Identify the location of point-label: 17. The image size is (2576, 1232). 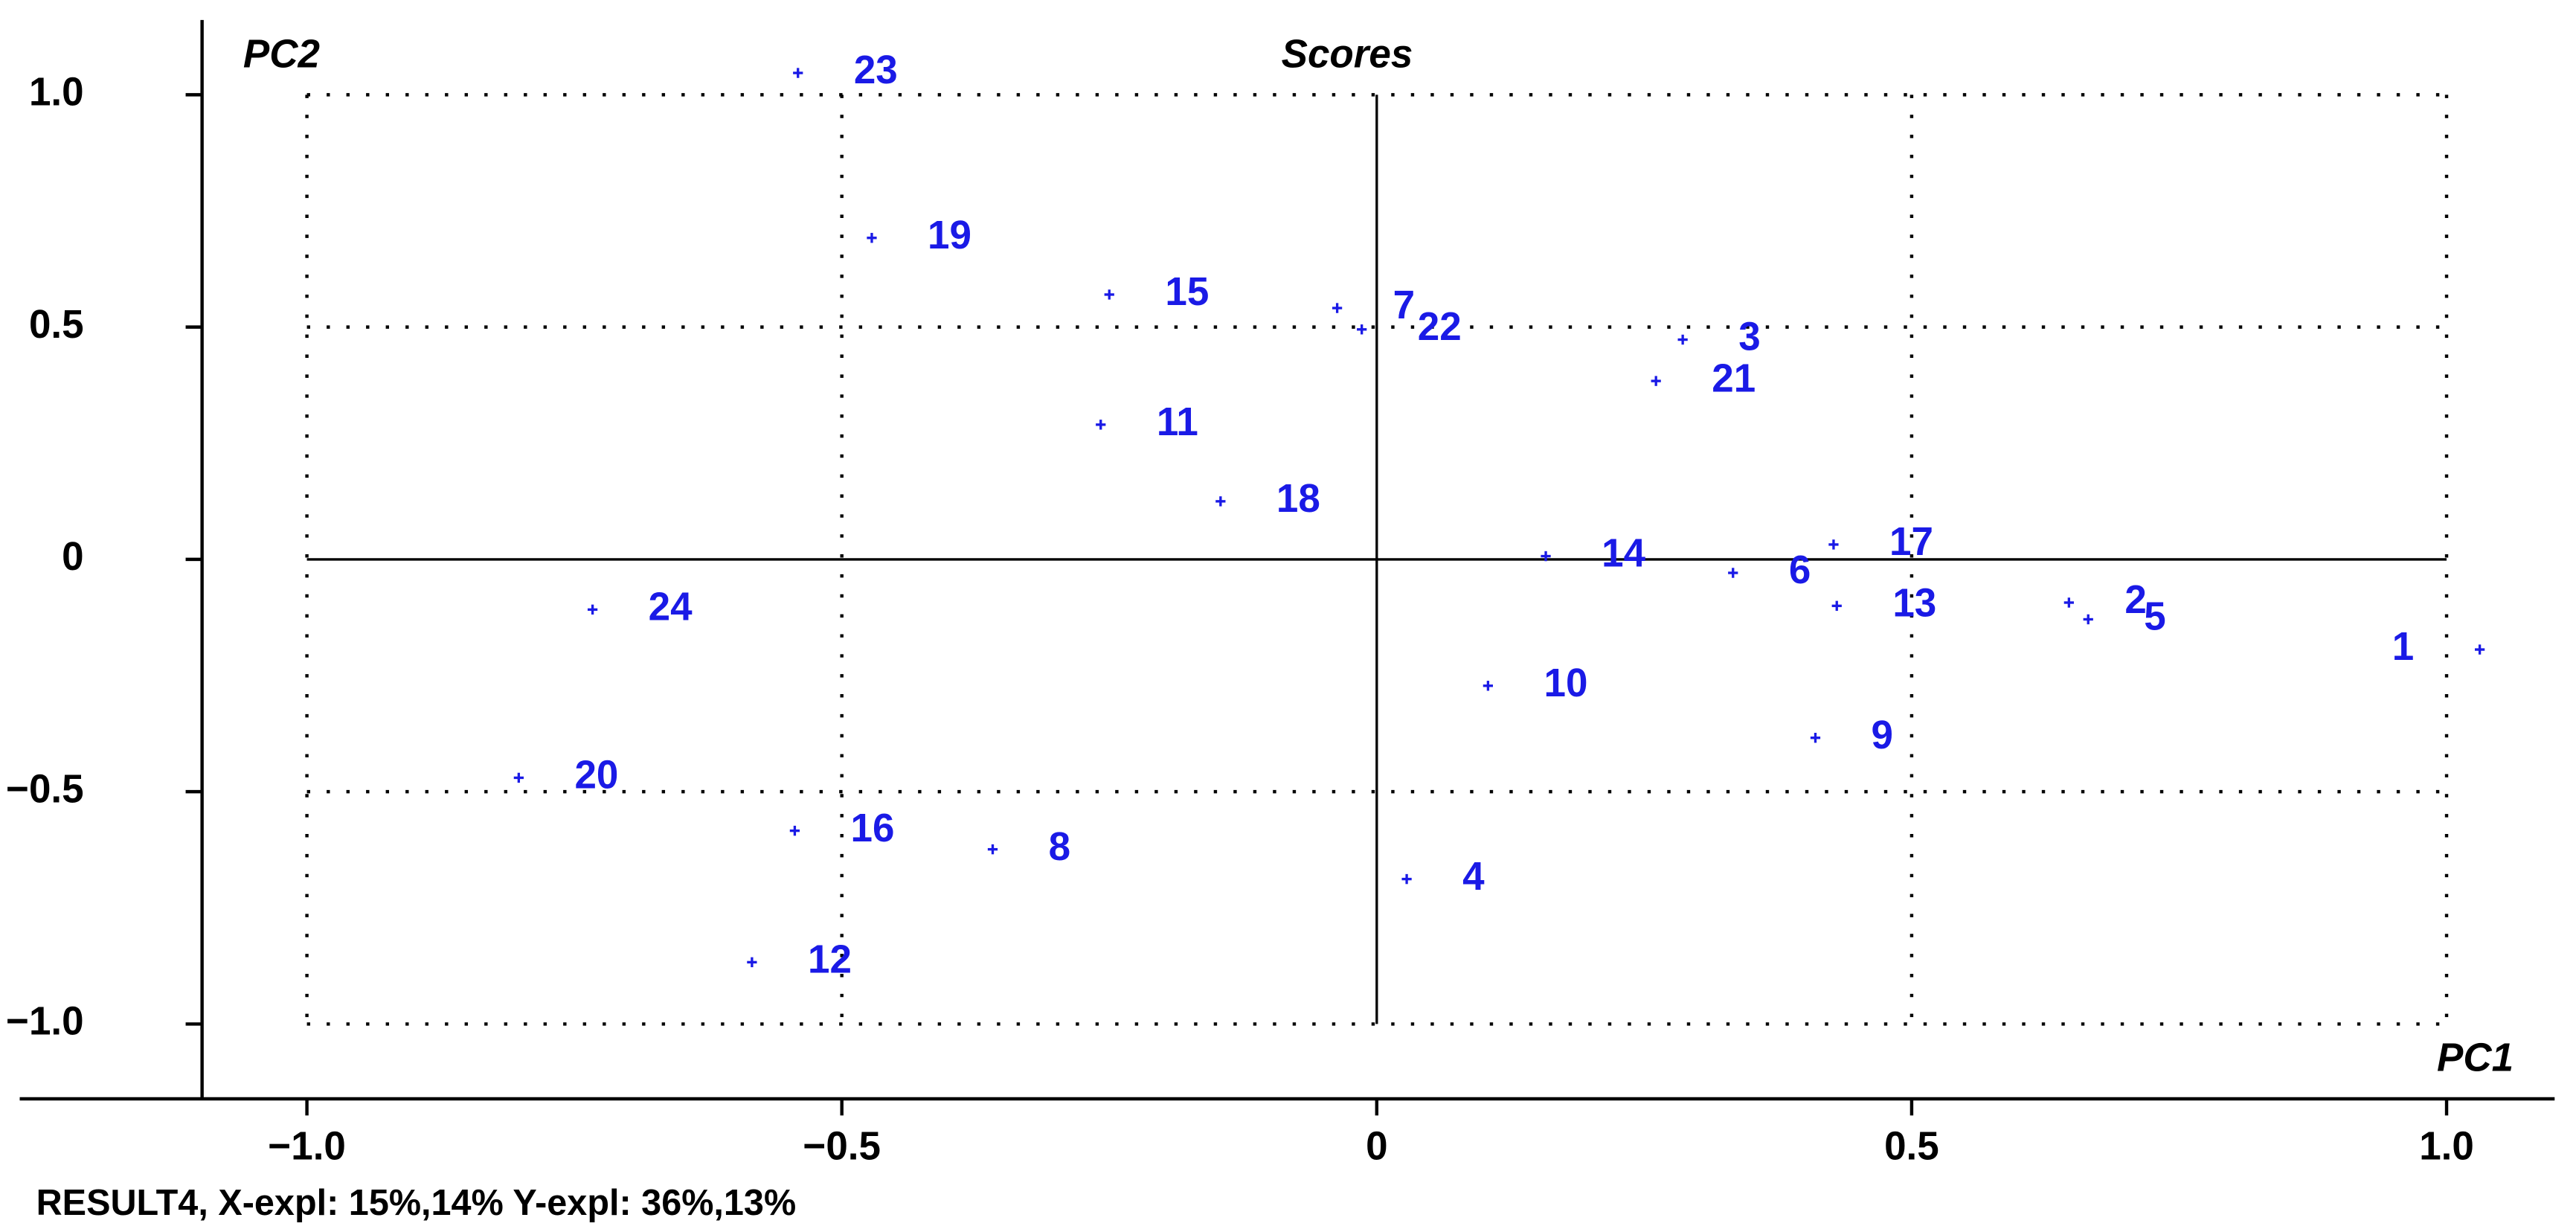
(1911, 542).